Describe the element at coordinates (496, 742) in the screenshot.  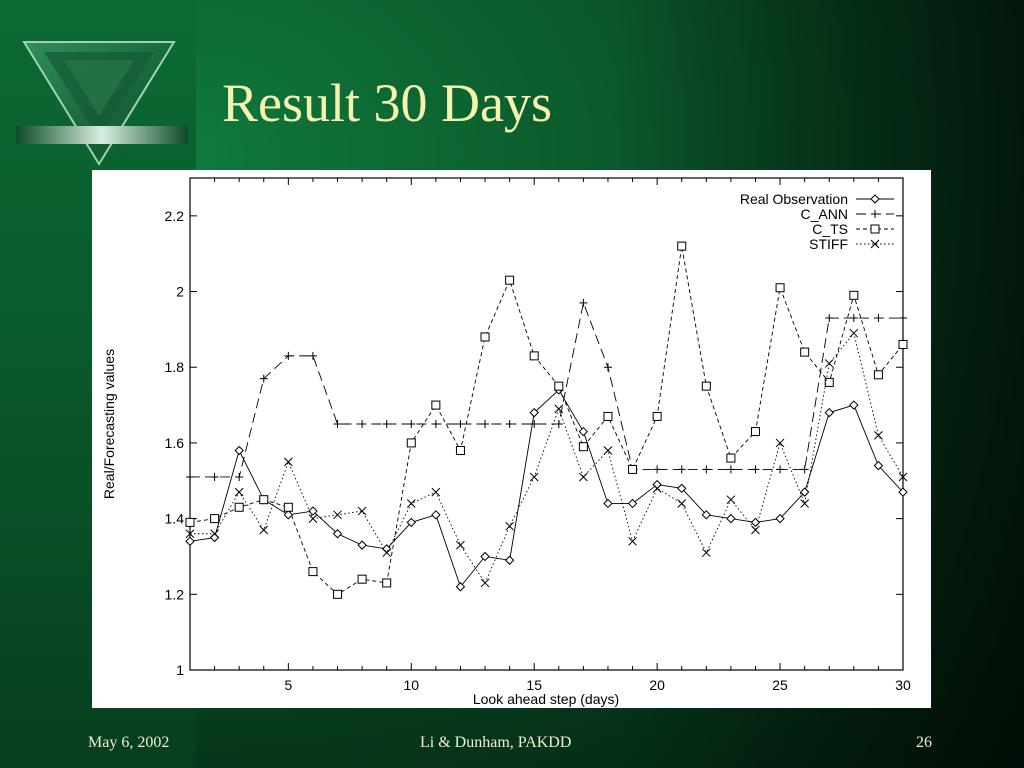
I see `footer-author: Li & Dunham, PAKDD` at that location.